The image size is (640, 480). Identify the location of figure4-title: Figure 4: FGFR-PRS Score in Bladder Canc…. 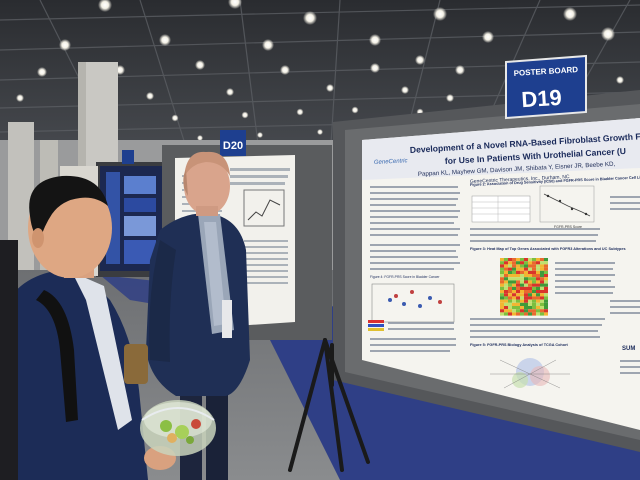
(405, 277).